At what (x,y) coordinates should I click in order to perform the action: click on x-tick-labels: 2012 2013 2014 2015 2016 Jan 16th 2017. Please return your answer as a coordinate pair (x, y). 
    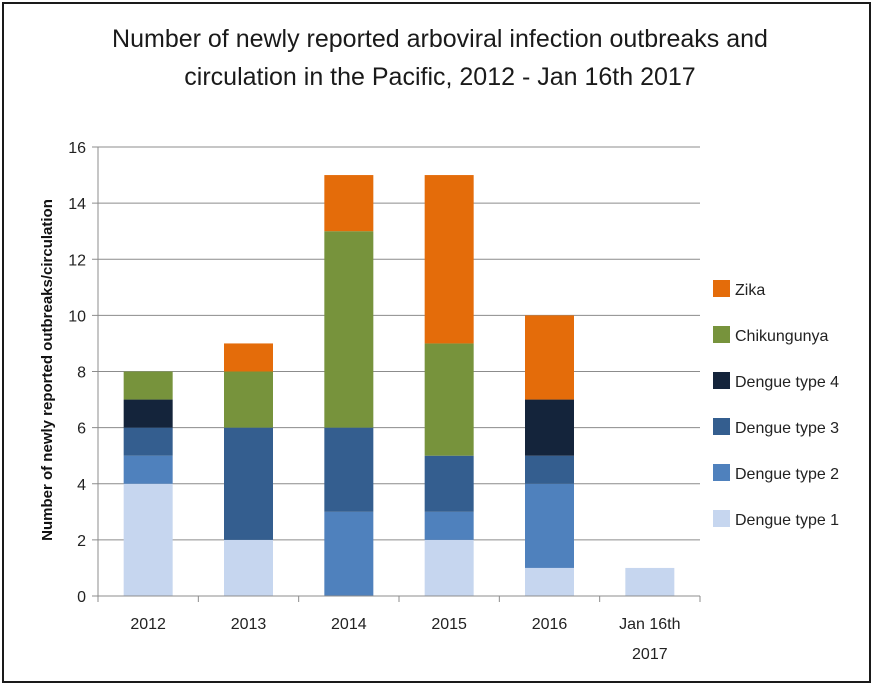
    Looking at the image, I should click on (405, 639).